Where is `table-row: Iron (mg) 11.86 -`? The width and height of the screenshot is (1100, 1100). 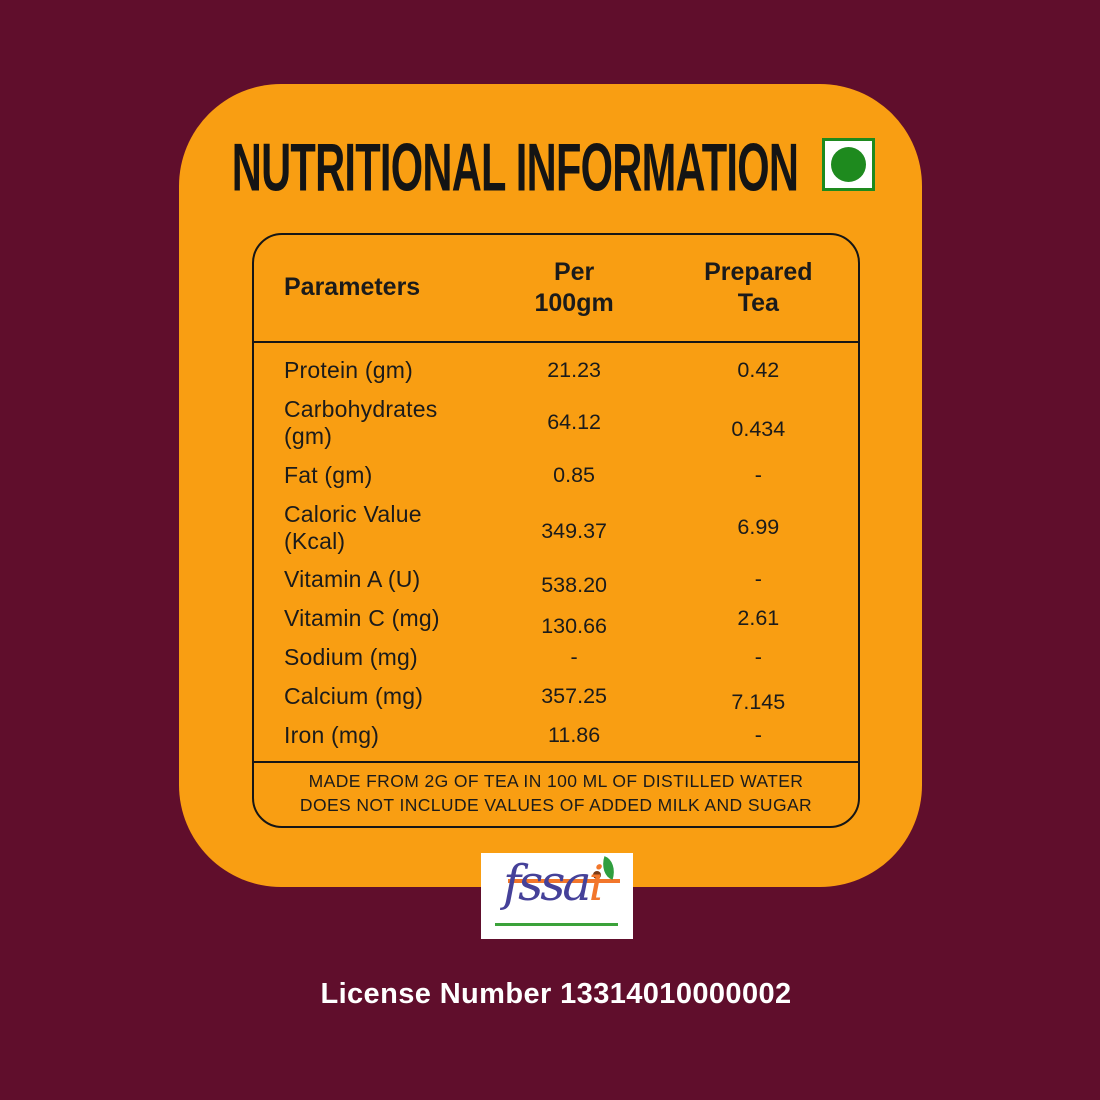 table-row: Iron (mg) 11.86 - is located at coordinates (556, 735).